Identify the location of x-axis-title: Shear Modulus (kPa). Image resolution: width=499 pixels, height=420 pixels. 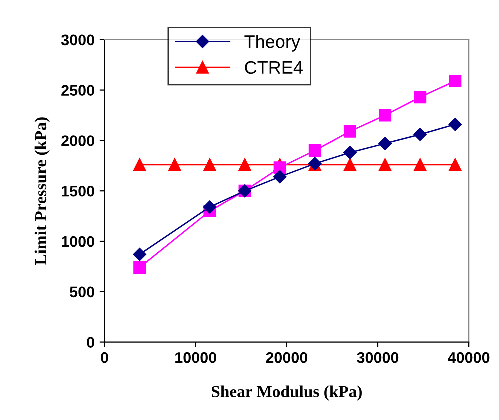
(287, 393).